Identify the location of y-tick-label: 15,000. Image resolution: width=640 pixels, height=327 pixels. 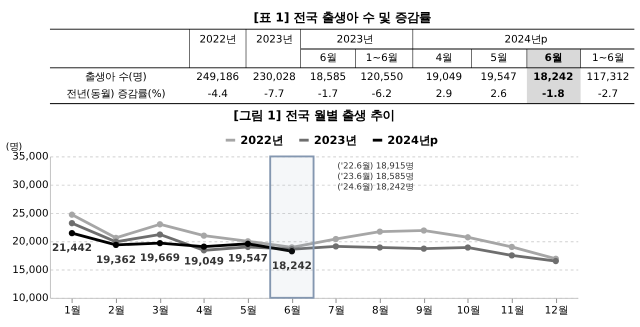
(30, 270).